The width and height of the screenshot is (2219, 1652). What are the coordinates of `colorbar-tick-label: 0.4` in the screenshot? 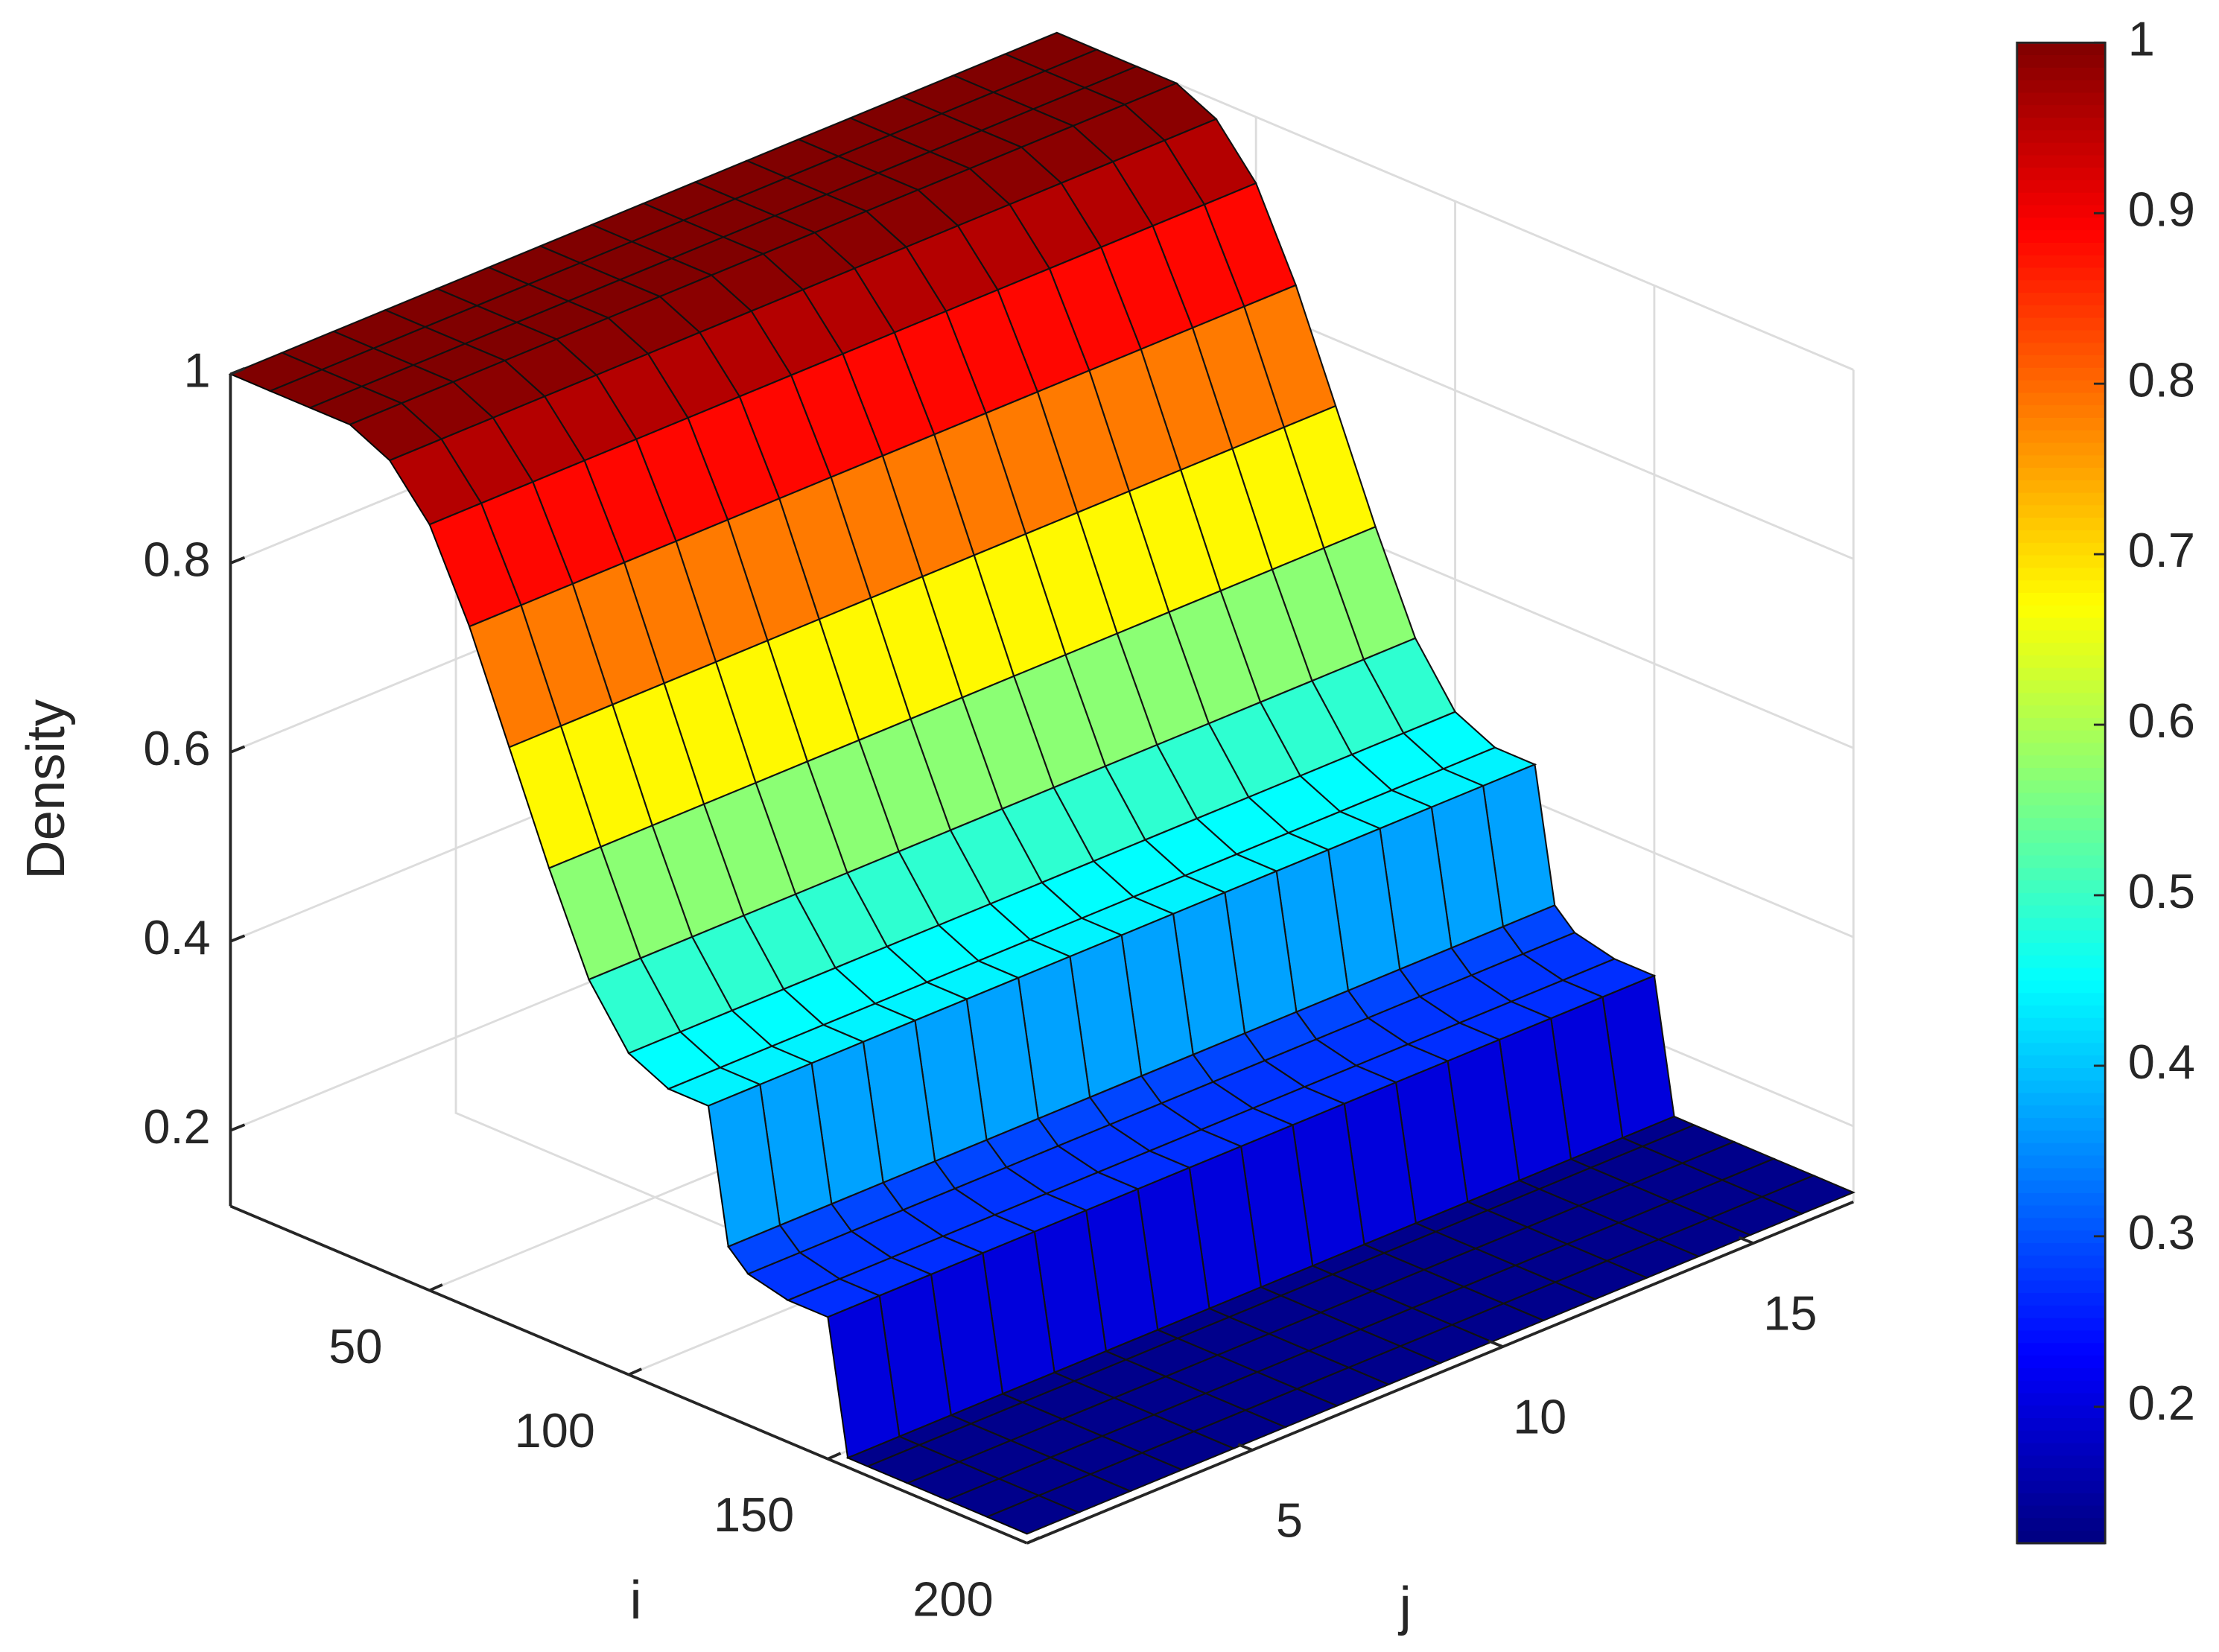 It's located at (2161, 1062).